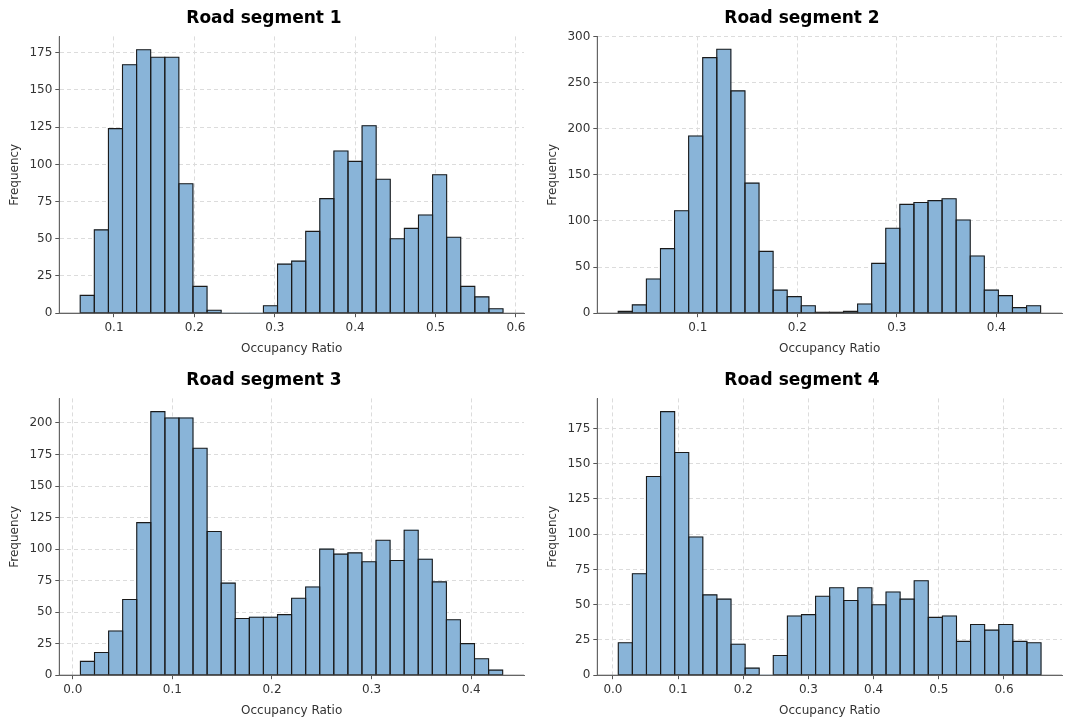 The image size is (1077, 724). I want to click on chart-title: Road segment 1, so click(264, 16).